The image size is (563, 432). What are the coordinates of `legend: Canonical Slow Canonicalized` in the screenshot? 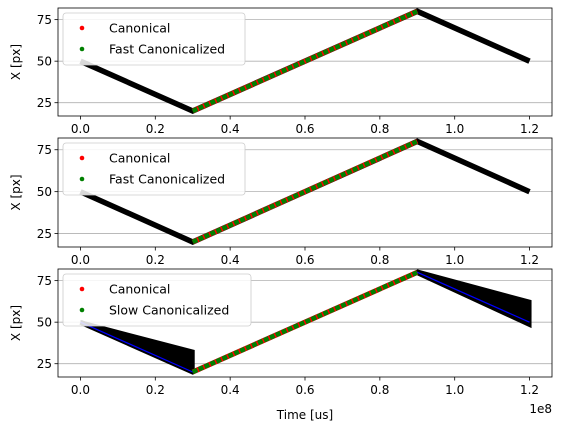 It's located at (157, 300).